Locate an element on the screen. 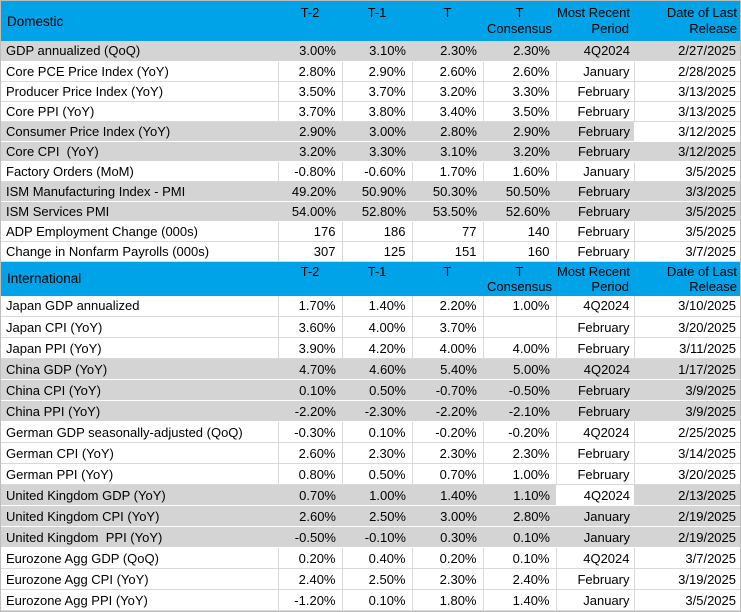  t2-value: 307 is located at coordinates (310, 251).